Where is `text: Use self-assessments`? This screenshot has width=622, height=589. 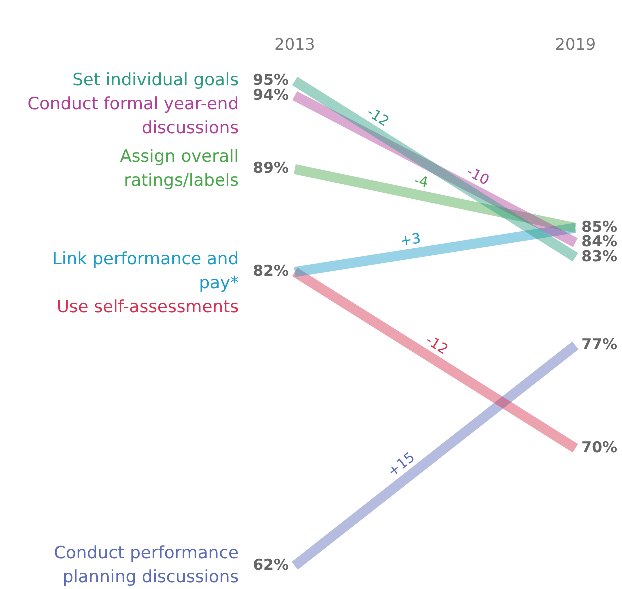 text: Use self-assessments is located at coordinates (148, 308).